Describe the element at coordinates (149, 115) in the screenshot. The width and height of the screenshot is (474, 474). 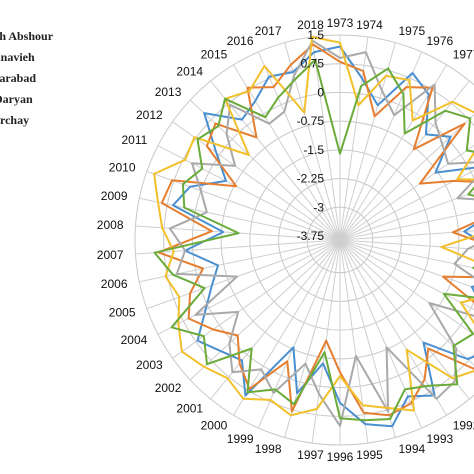
I see `category-label: 2012` at that location.